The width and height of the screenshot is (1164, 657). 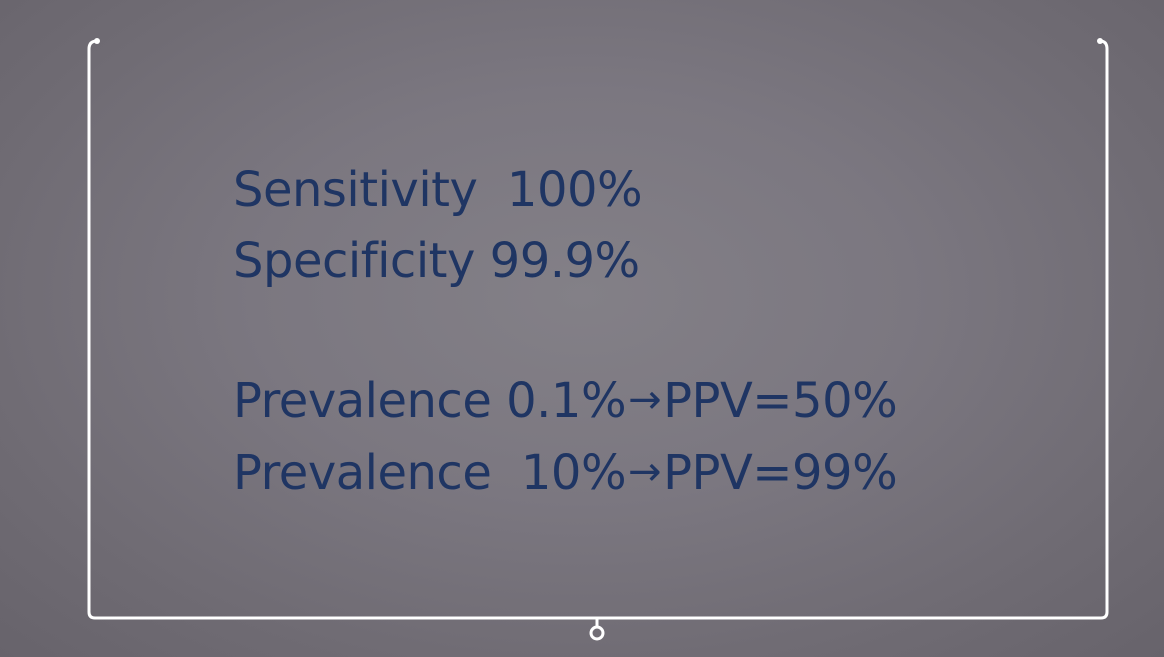 I want to click on prevalence-line-1: Prevalence 0.1%→PPV=50%, so click(x=565, y=401).